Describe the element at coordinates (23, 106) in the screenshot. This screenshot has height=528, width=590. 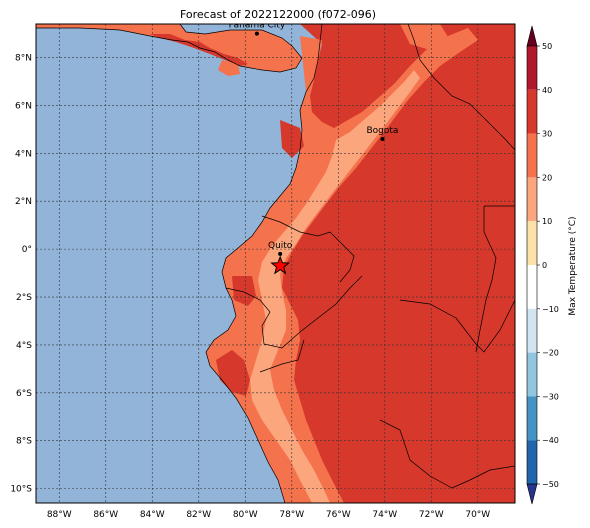
I see `lat-tick-label: 6°N` at that location.